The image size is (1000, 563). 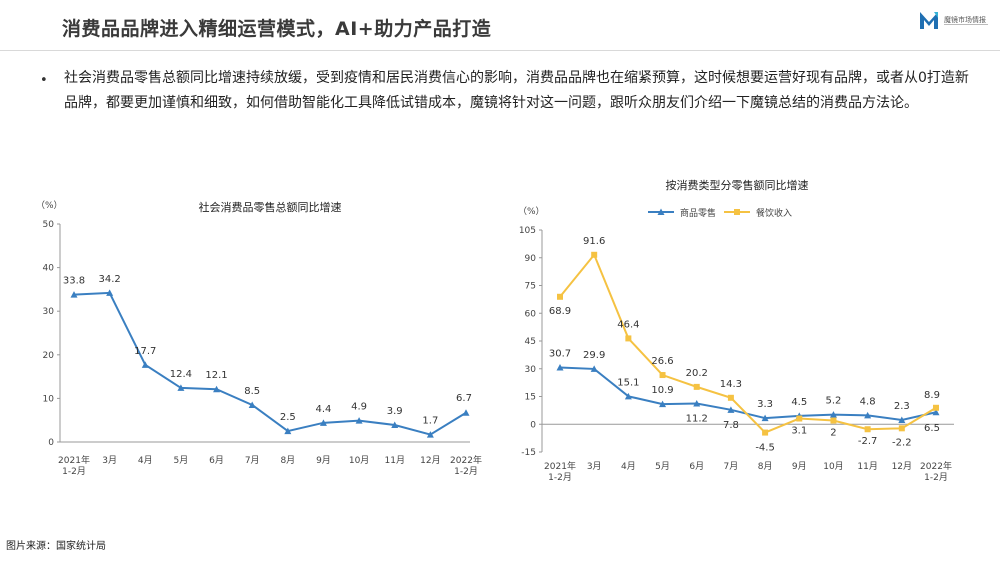 I want to click on data-label: 15.1, so click(x=628, y=382).